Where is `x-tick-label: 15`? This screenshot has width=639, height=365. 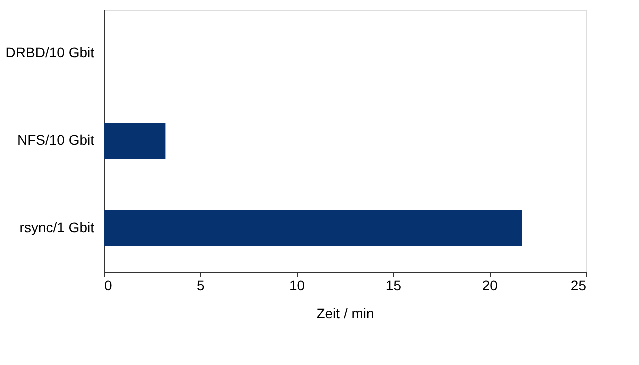 x-tick-label: 15 is located at coordinates (394, 286).